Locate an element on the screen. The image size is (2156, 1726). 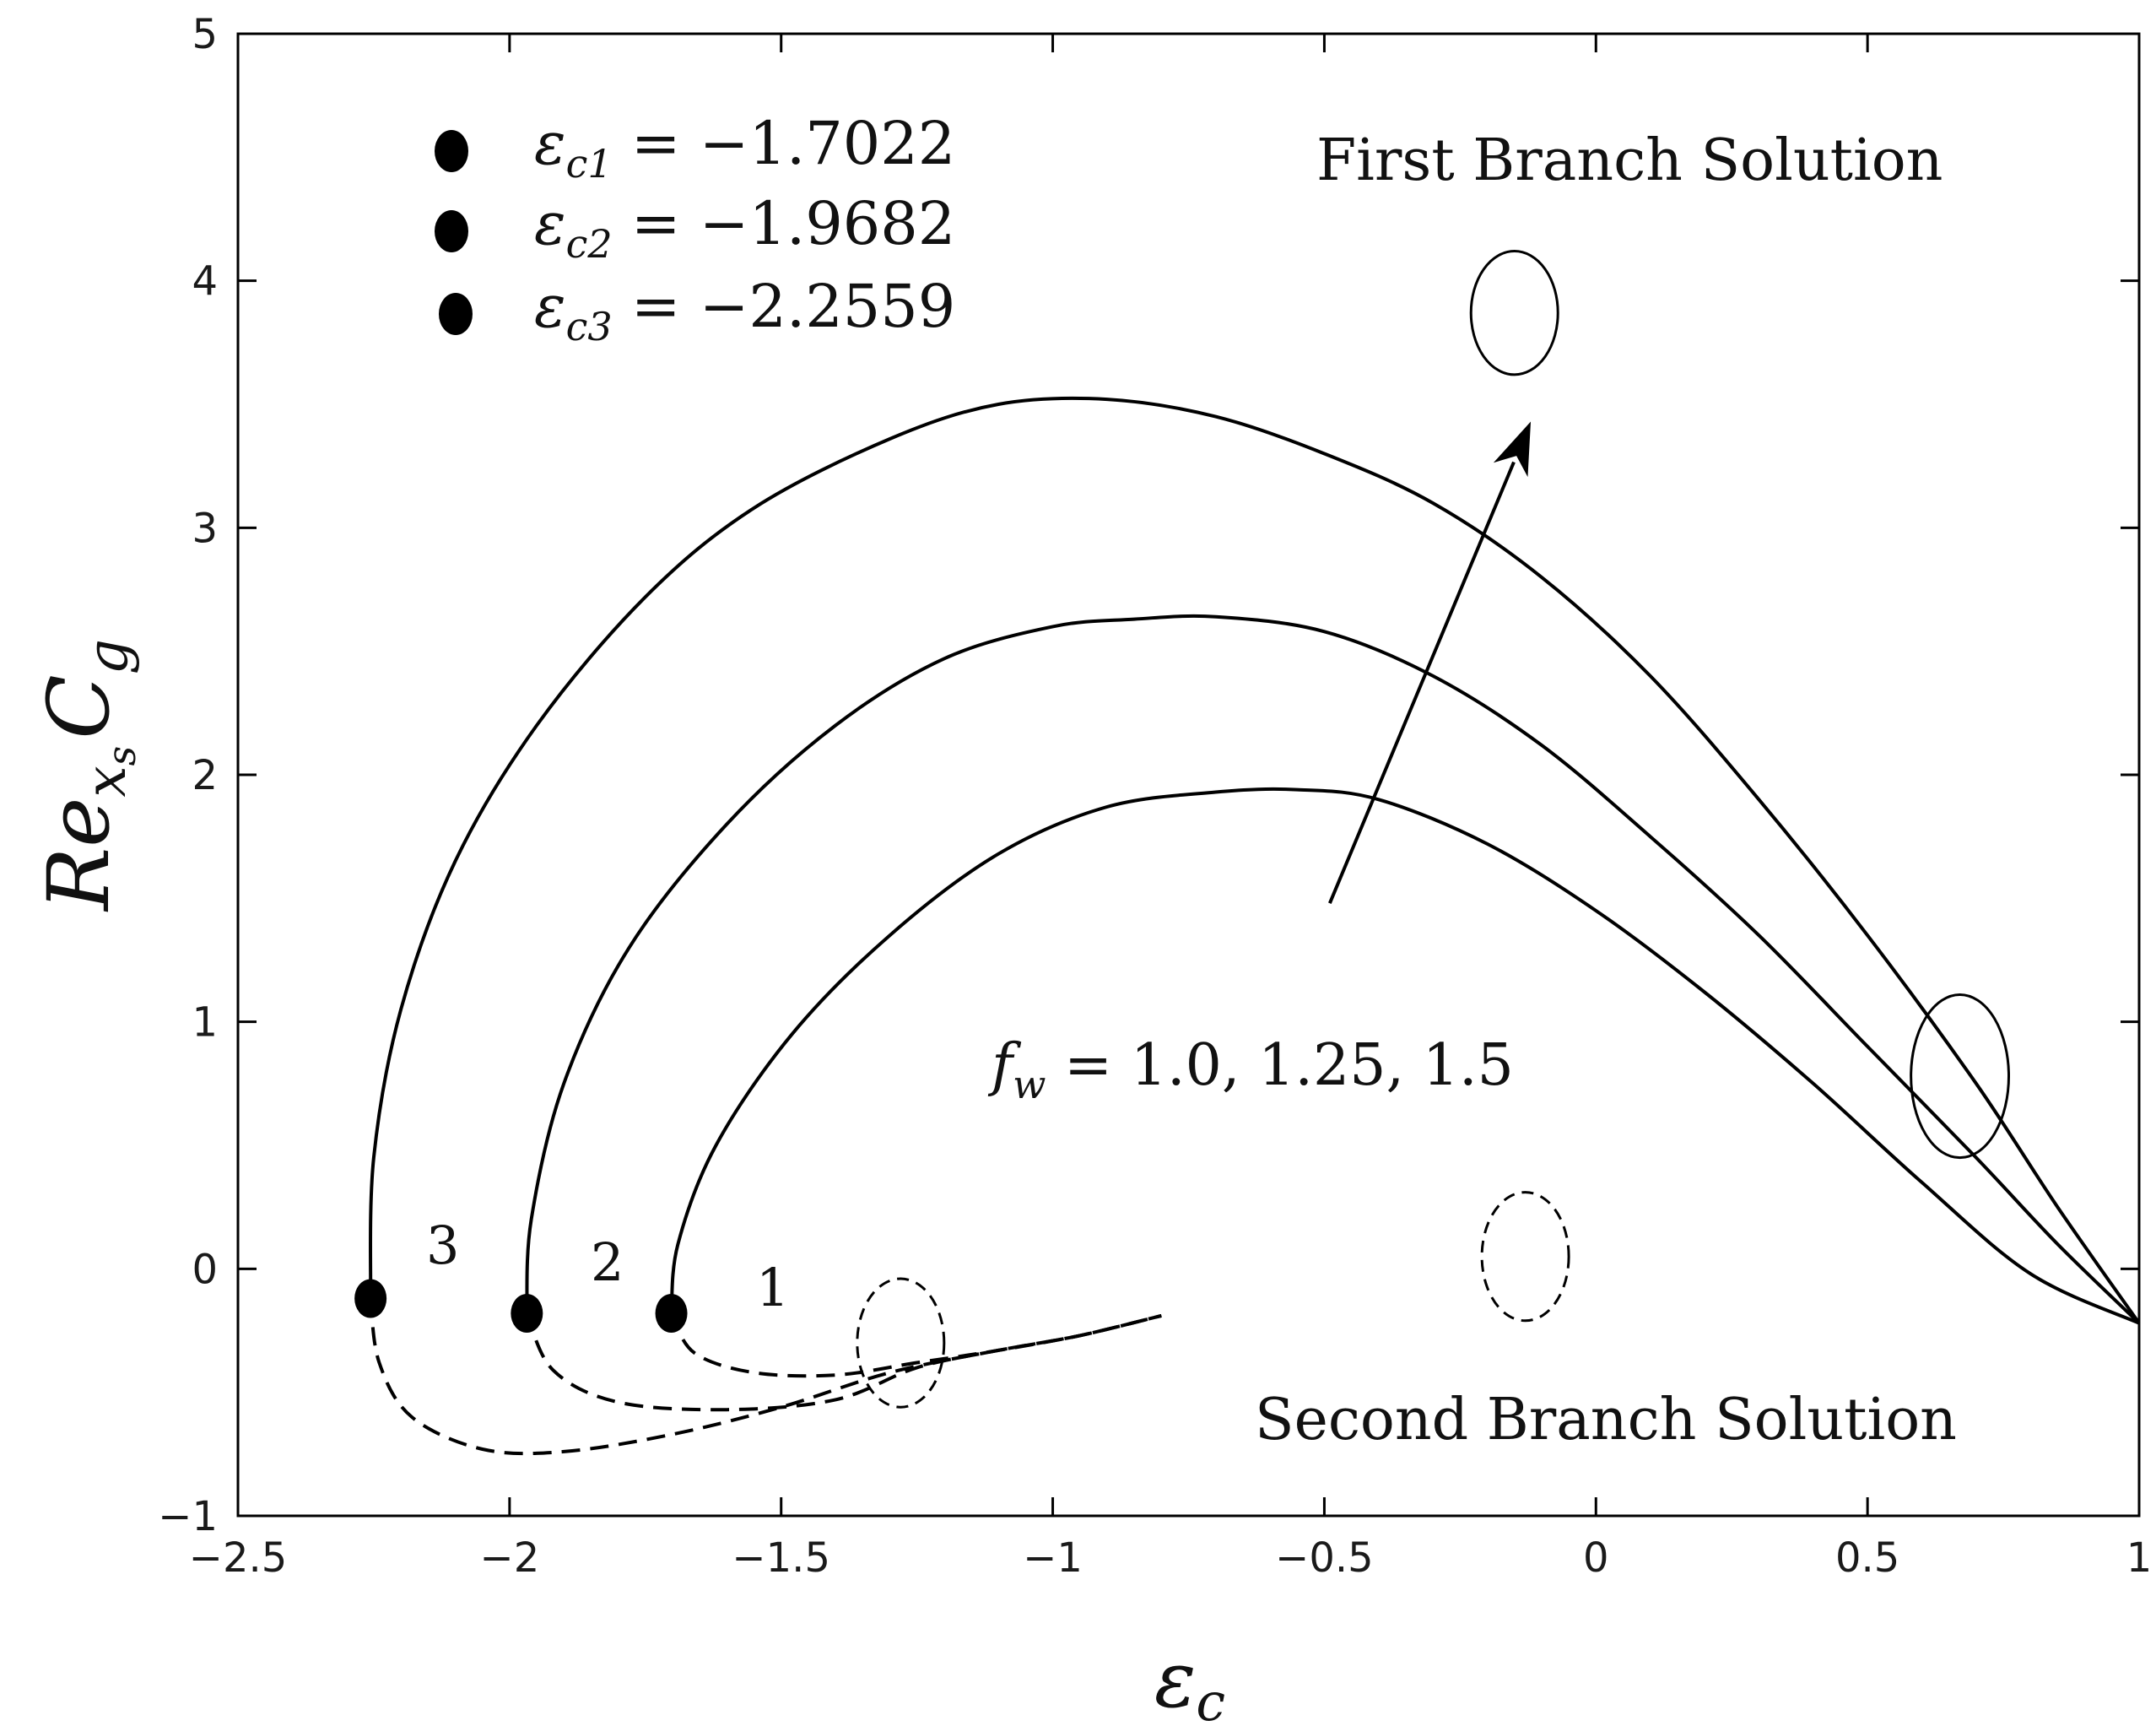
legend-entry-1: εc1 = −1.7022 is located at coordinates (744, 148).